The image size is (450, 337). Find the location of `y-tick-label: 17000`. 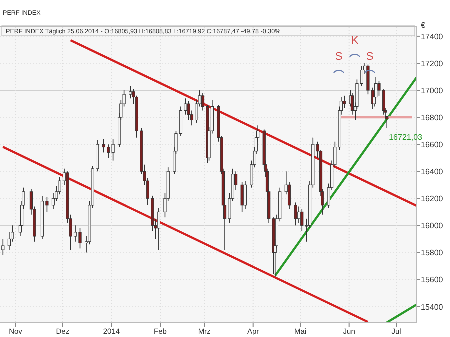

y-tick-label: 17000 is located at coordinates (432, 91).